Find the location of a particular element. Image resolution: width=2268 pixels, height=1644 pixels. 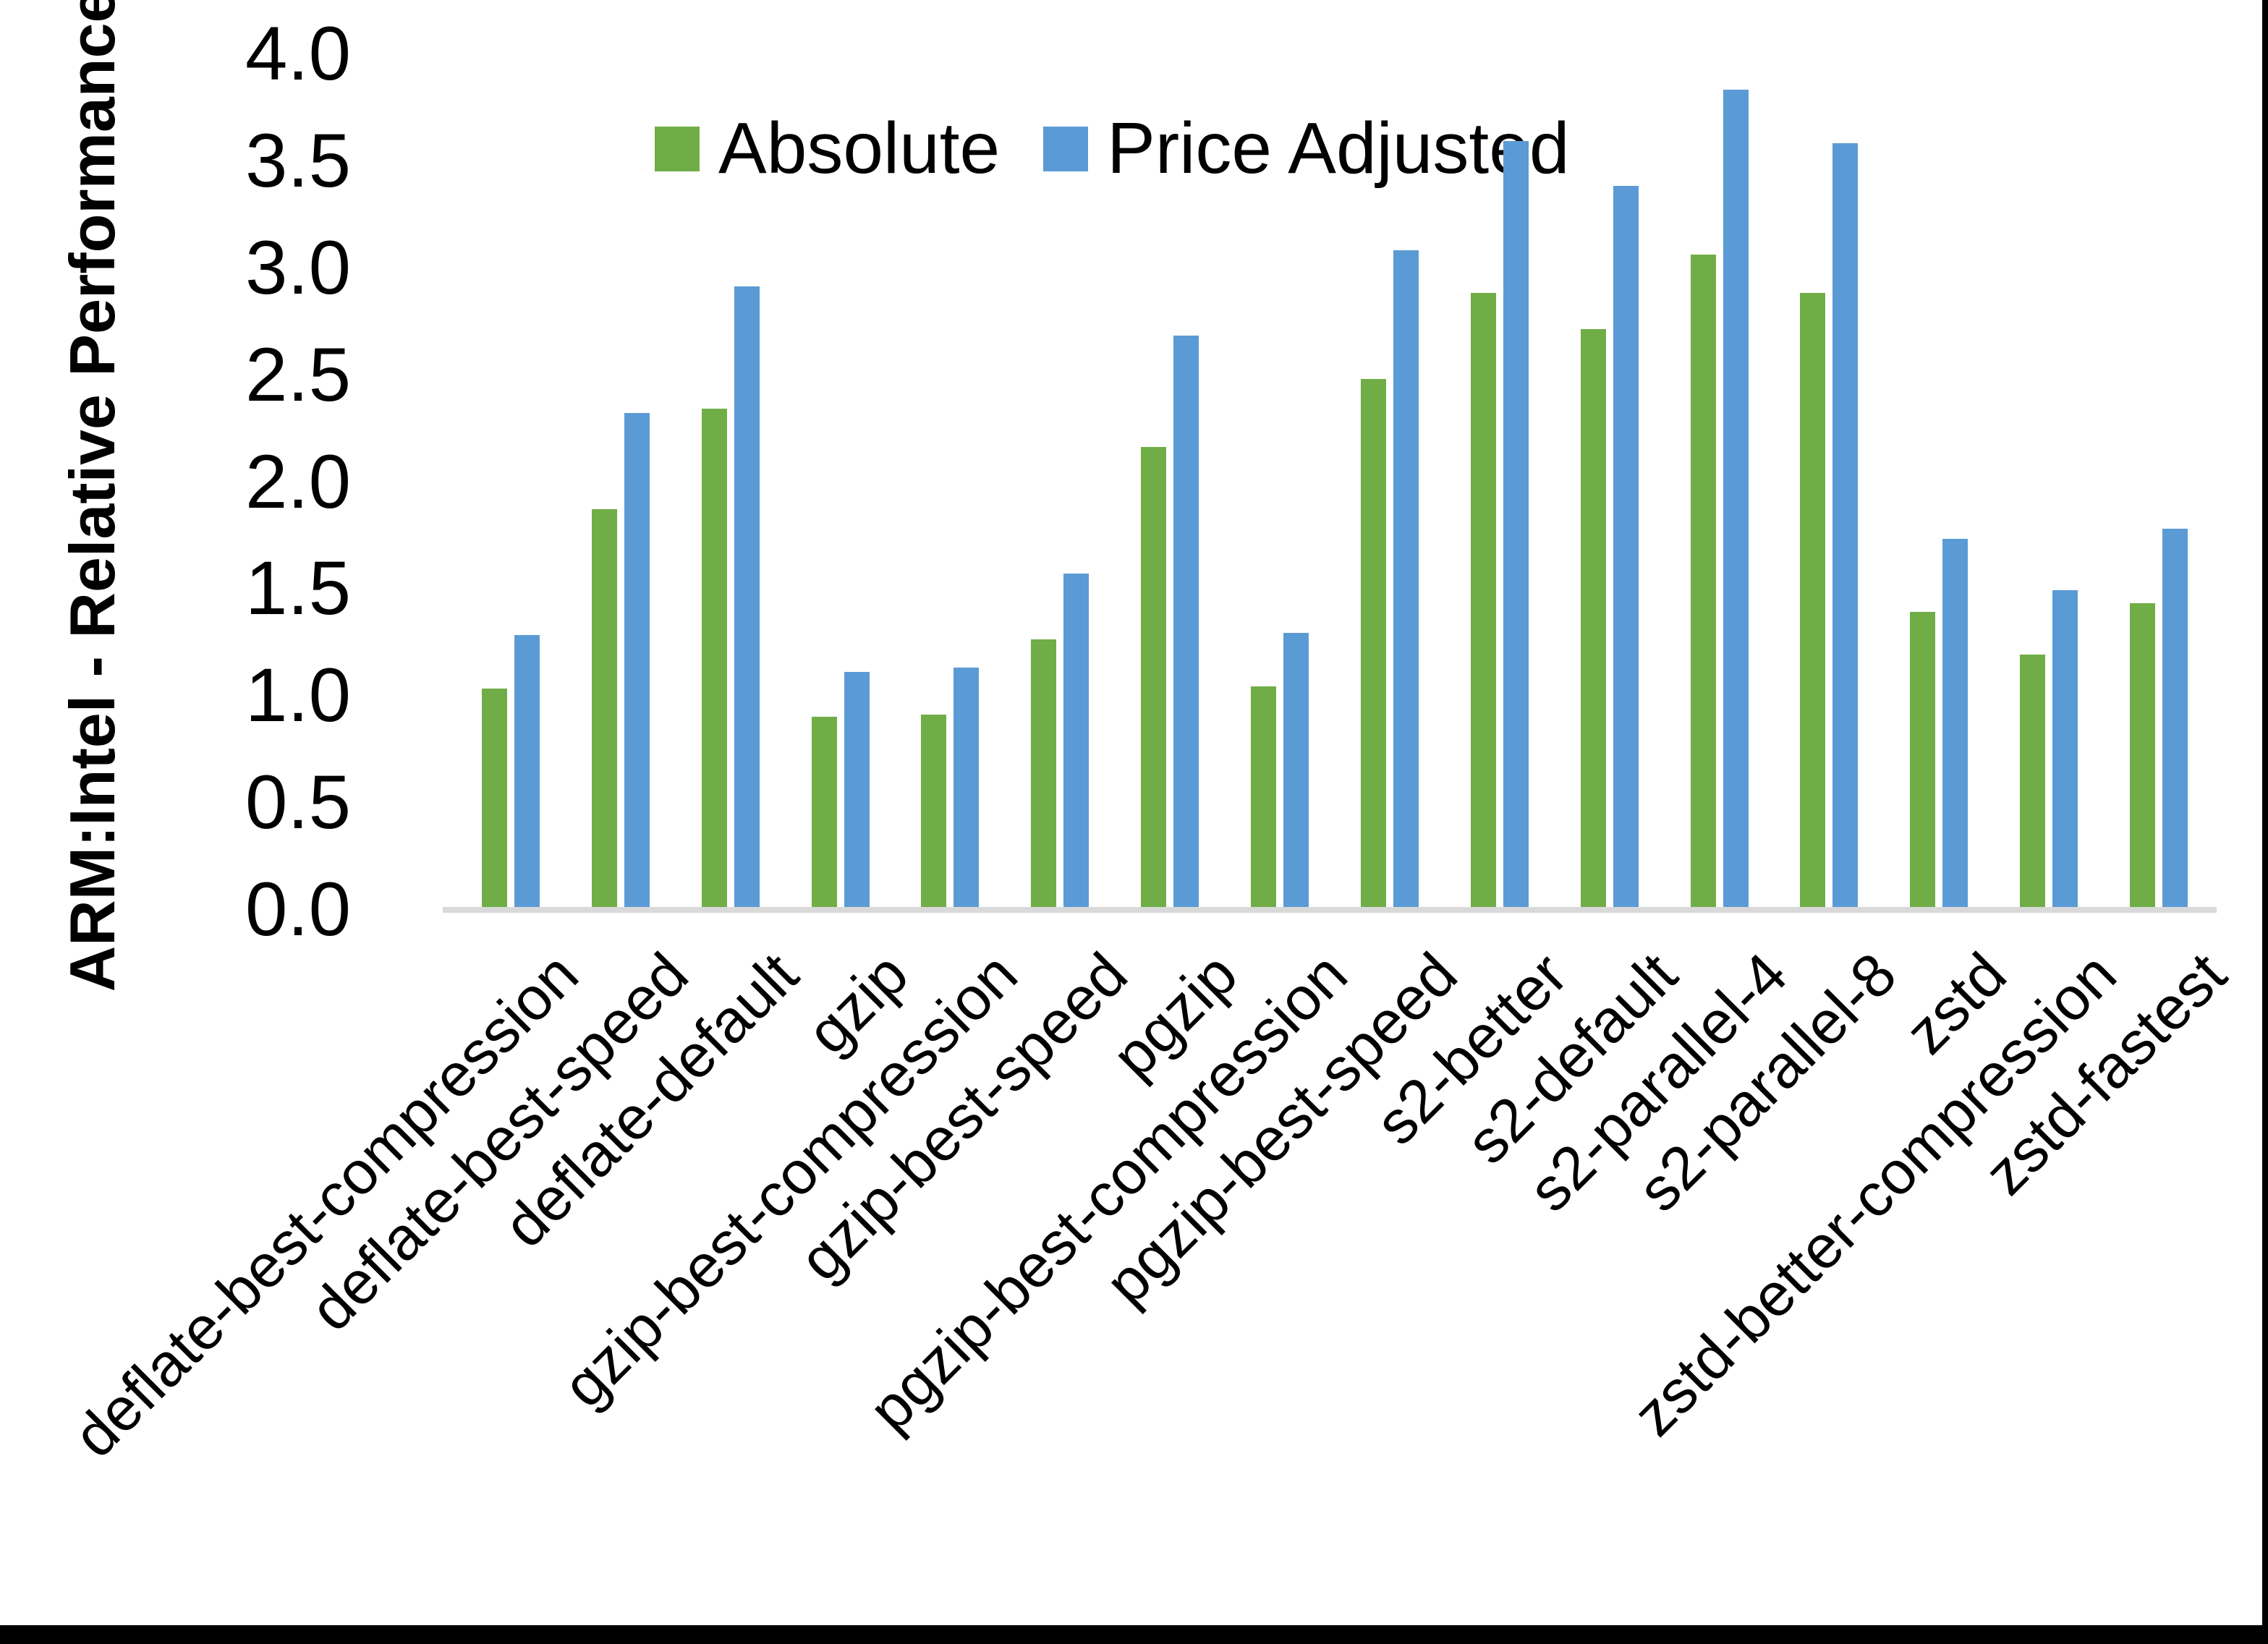

y-tick-1.5: 1.5 is located at coordinates (298, 588).